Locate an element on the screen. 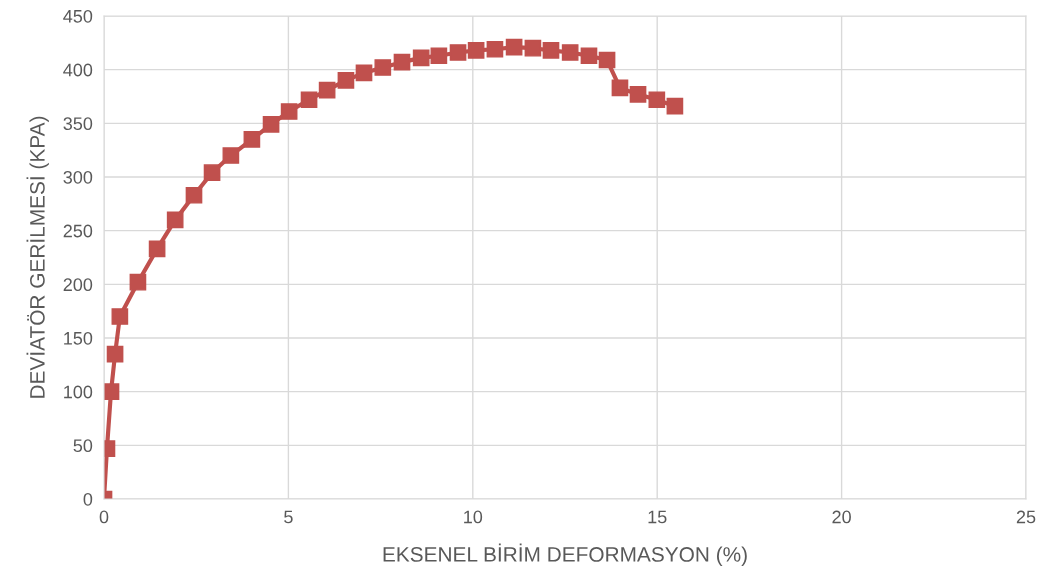  y-tick-label: 250 is located at coordinates (78, 231).